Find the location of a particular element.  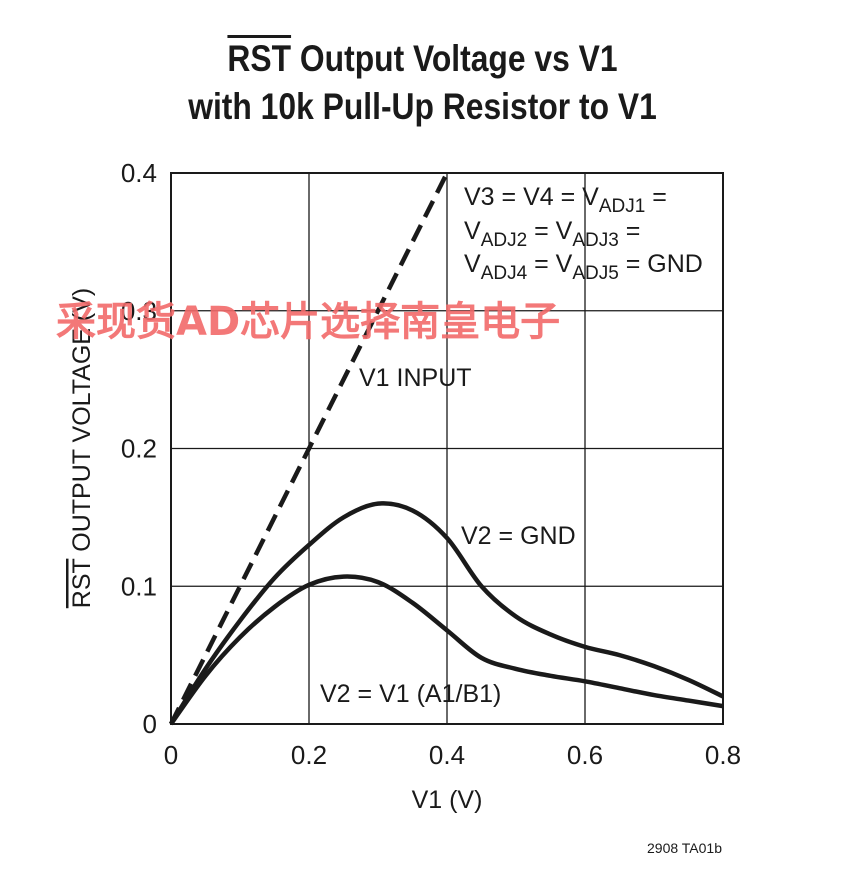

annotation-adj-line2: VADJ2 = VADJ3 = is located at coordinates (552, 234).